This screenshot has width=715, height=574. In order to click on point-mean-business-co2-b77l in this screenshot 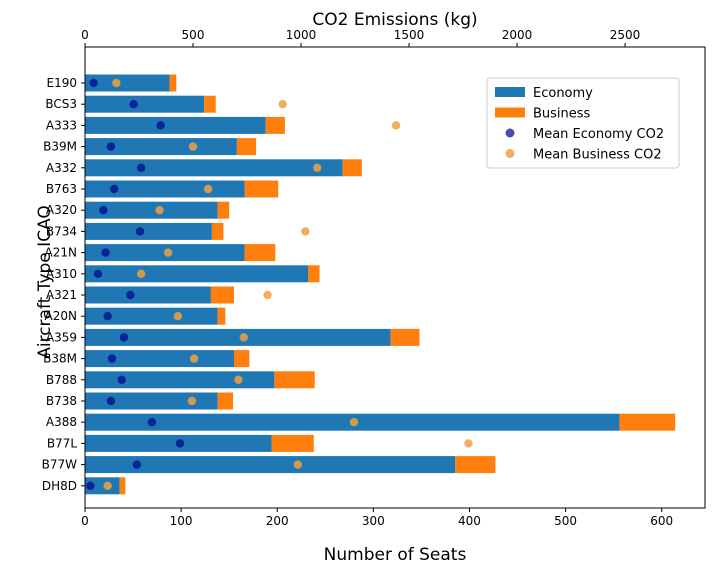, I will do `click(468, 443)`.